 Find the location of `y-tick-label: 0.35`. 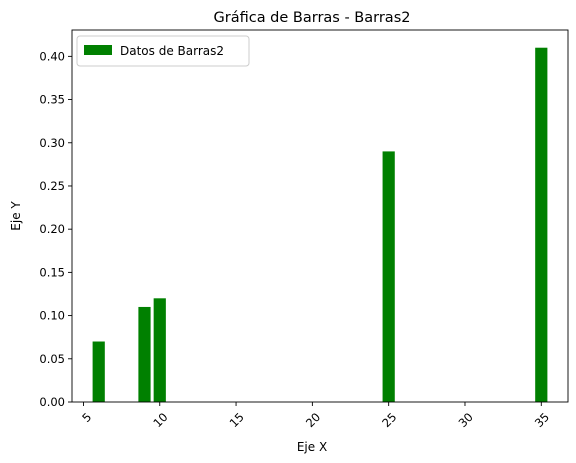

y-tick-label: 0.35 is located at coordinates (52, 100).